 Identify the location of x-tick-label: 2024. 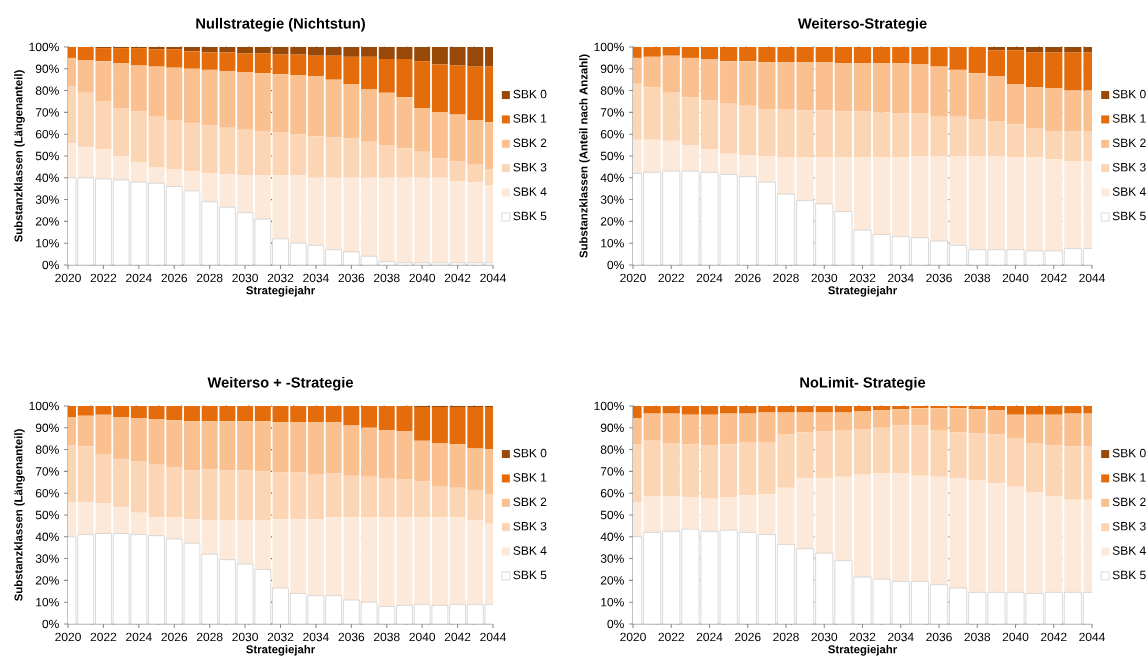
(139, 278).